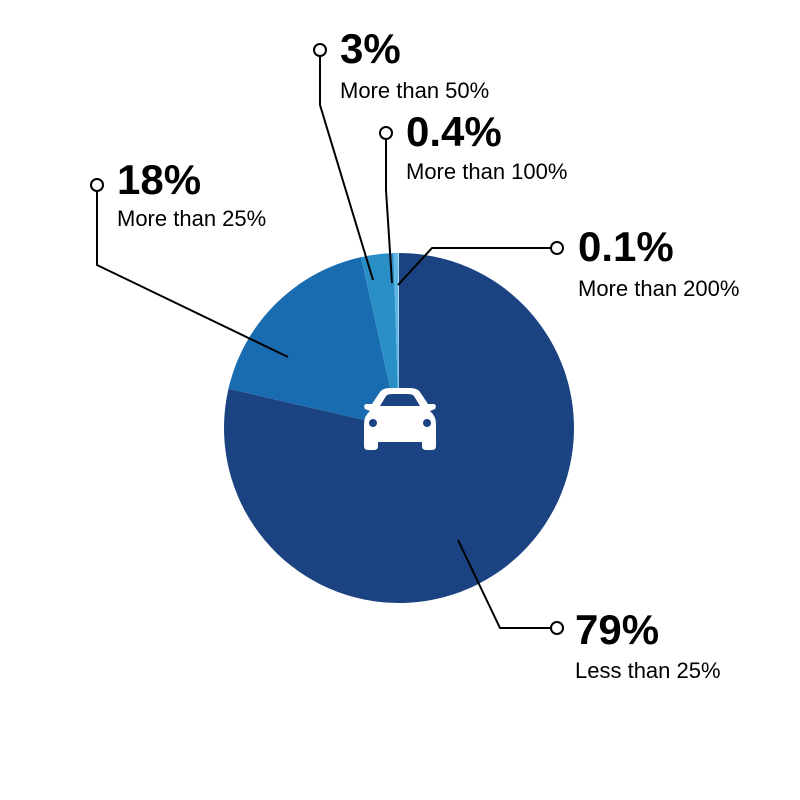  Describe the element at coordinates (486, 171) in the screenshot. I see `category-label: More than 100%` at that location.